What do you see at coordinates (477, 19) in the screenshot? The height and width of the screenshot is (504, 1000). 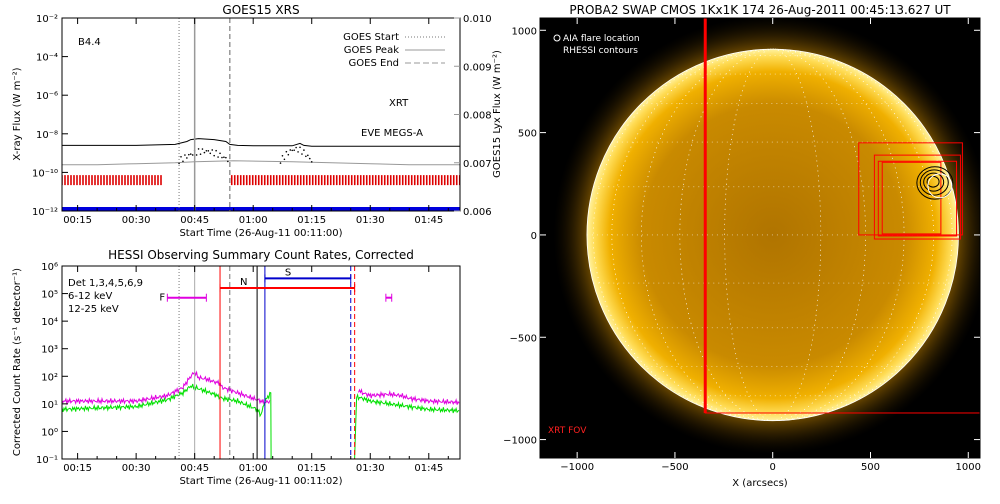 I see `goes-y2tick-label: 0.010` at bounding box center [477, 19].